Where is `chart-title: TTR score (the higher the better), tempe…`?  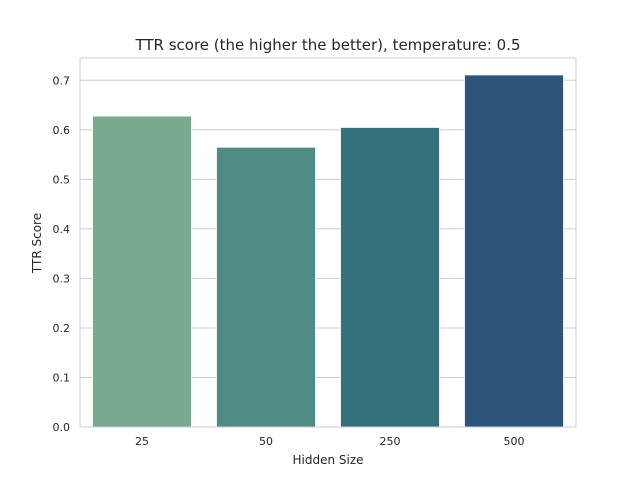 chart-title: TTR score (the higher the better), tempe… is located at coordinates (327, 45).